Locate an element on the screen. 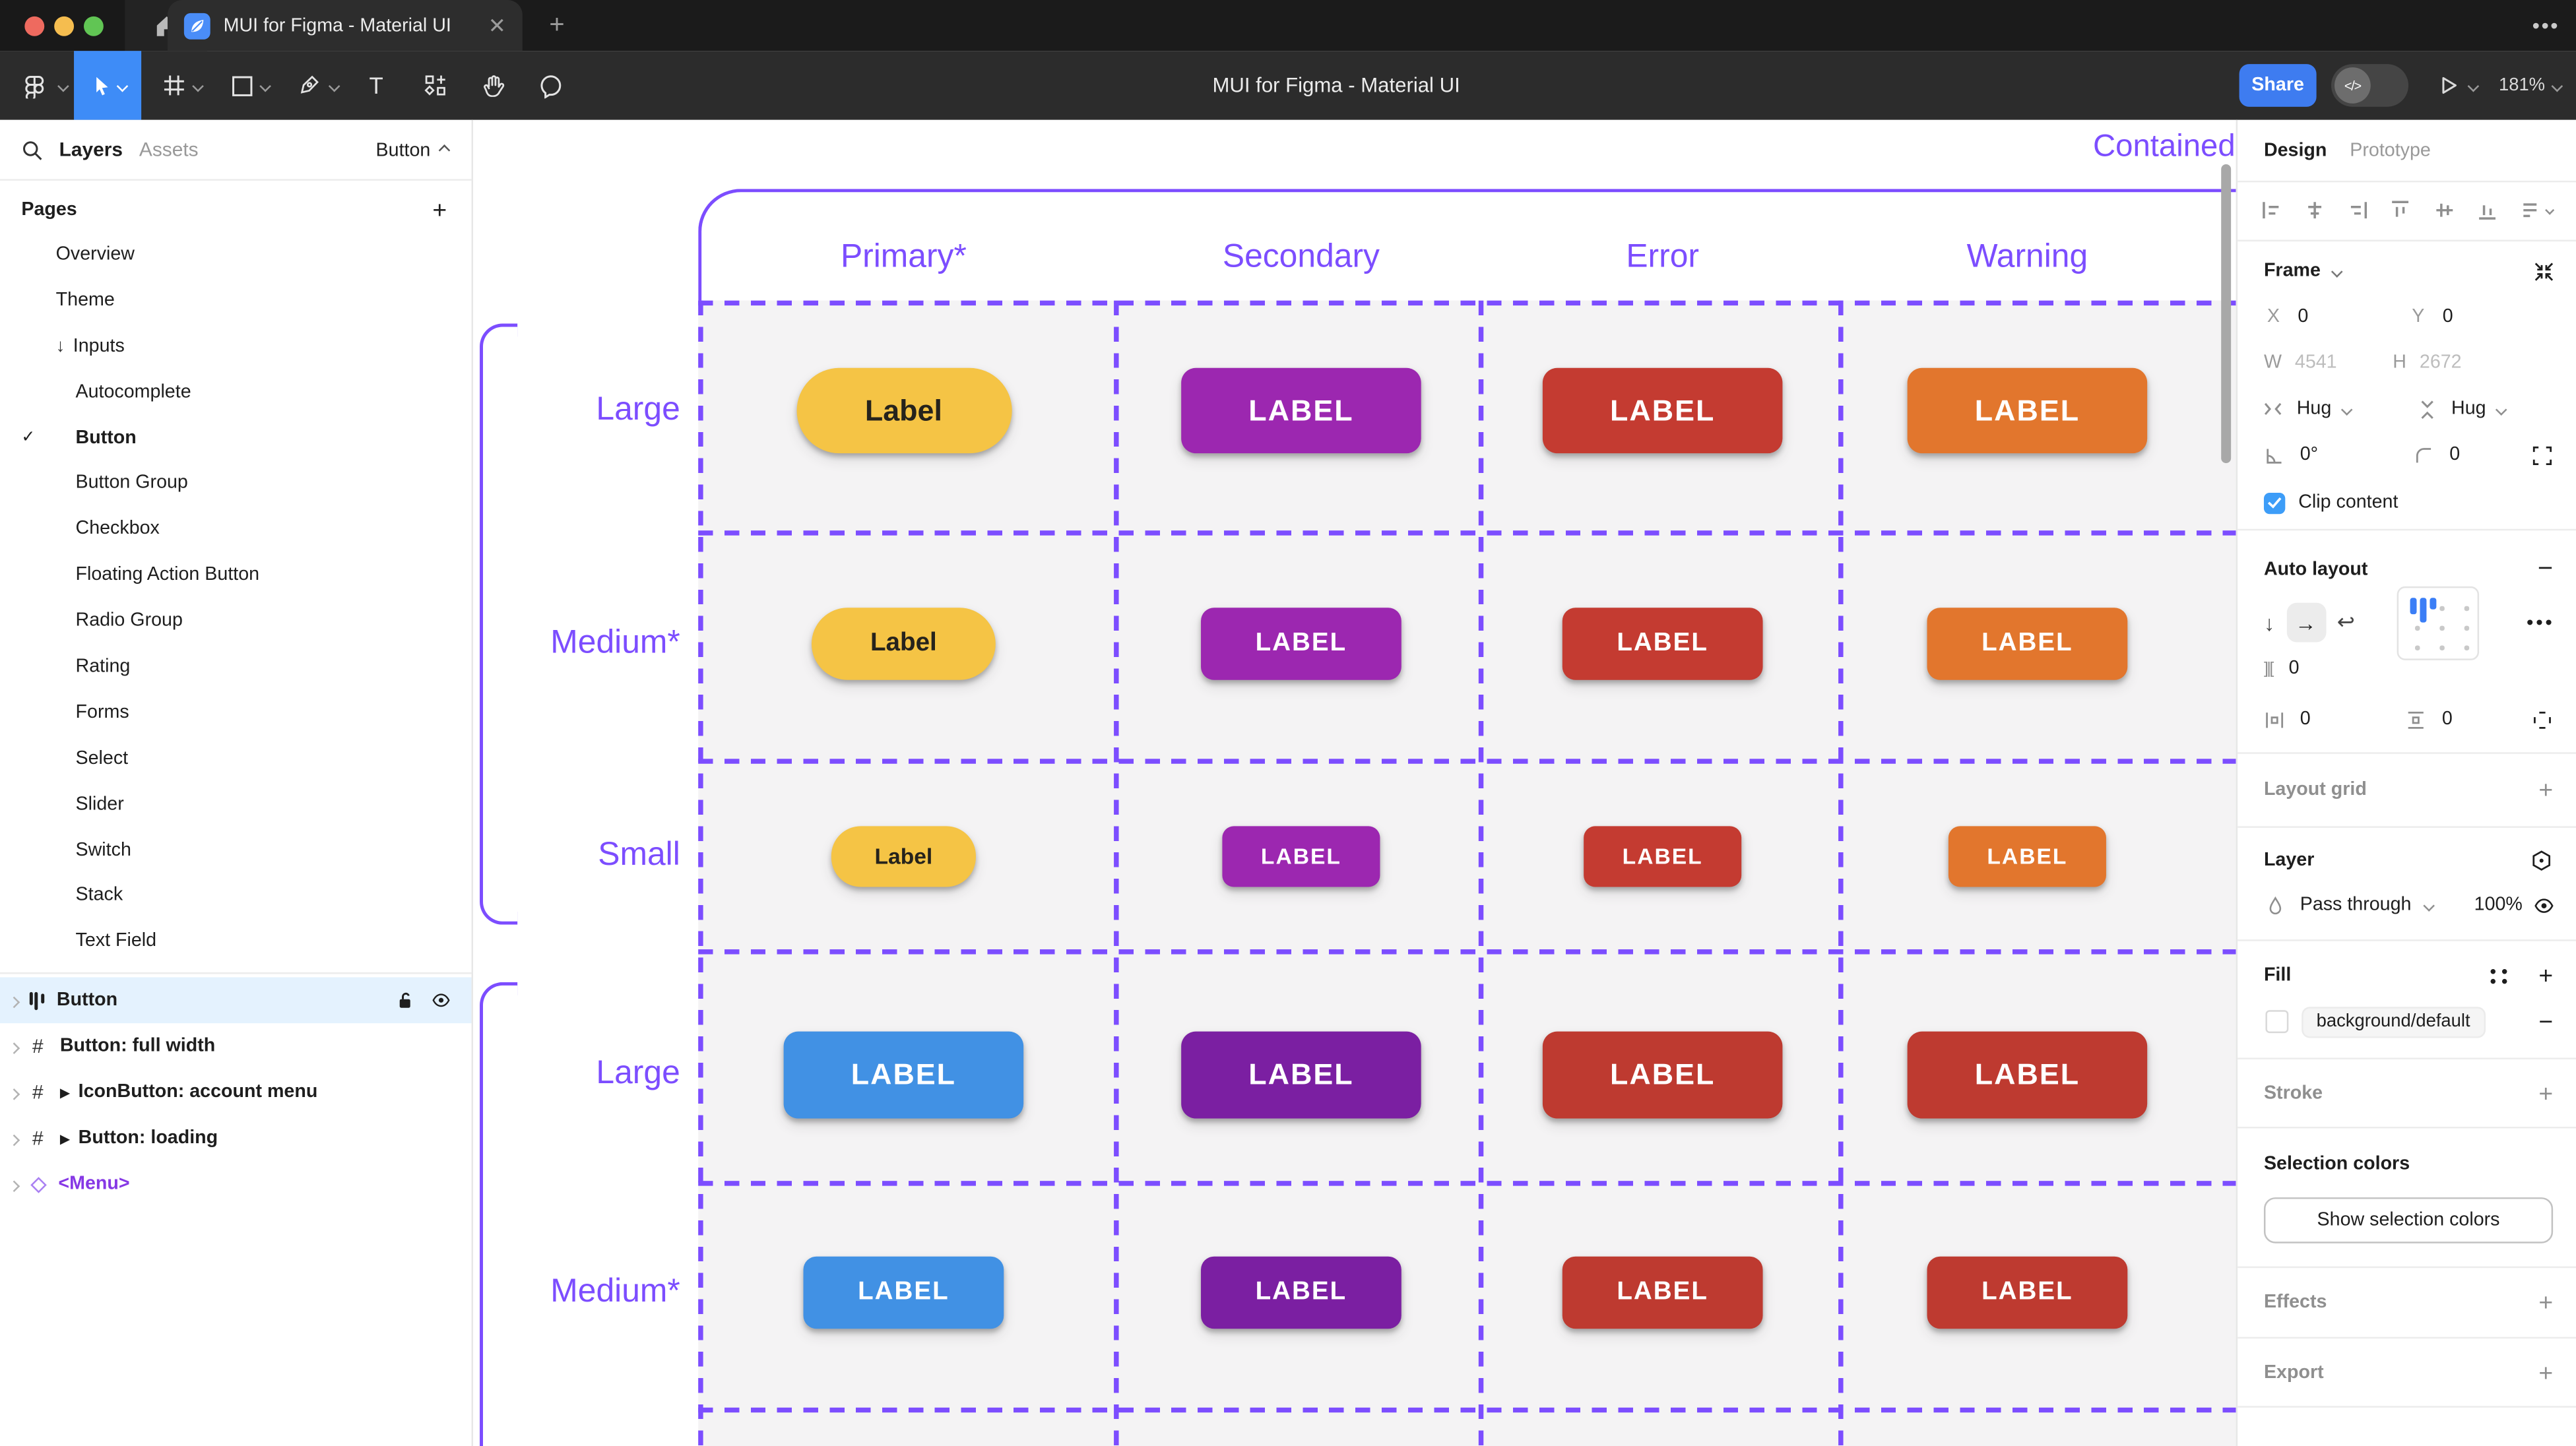 The width and height of the screenshot is (2576, 1446). sidebar-page-autocomplete: Autocomplete is located at coordinates (236, 391).